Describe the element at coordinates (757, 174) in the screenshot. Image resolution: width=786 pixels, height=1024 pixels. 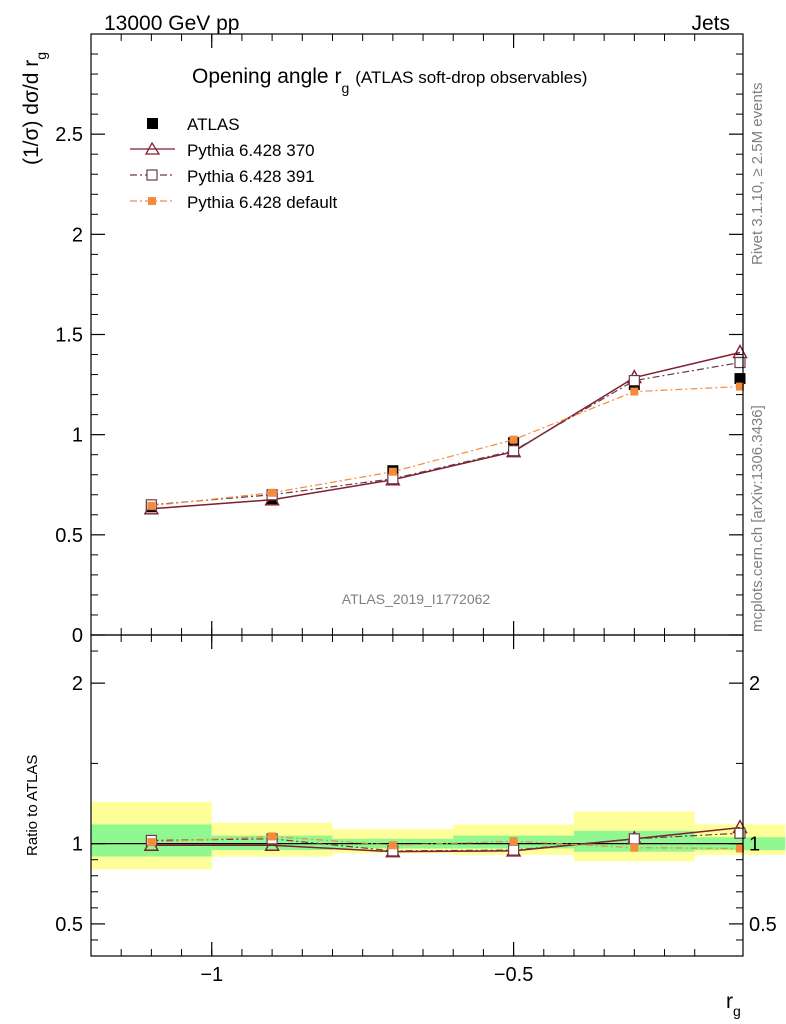
I see `rivet-version-text: Rivet 3.1.10, ≥ 2.5M events` at that location.